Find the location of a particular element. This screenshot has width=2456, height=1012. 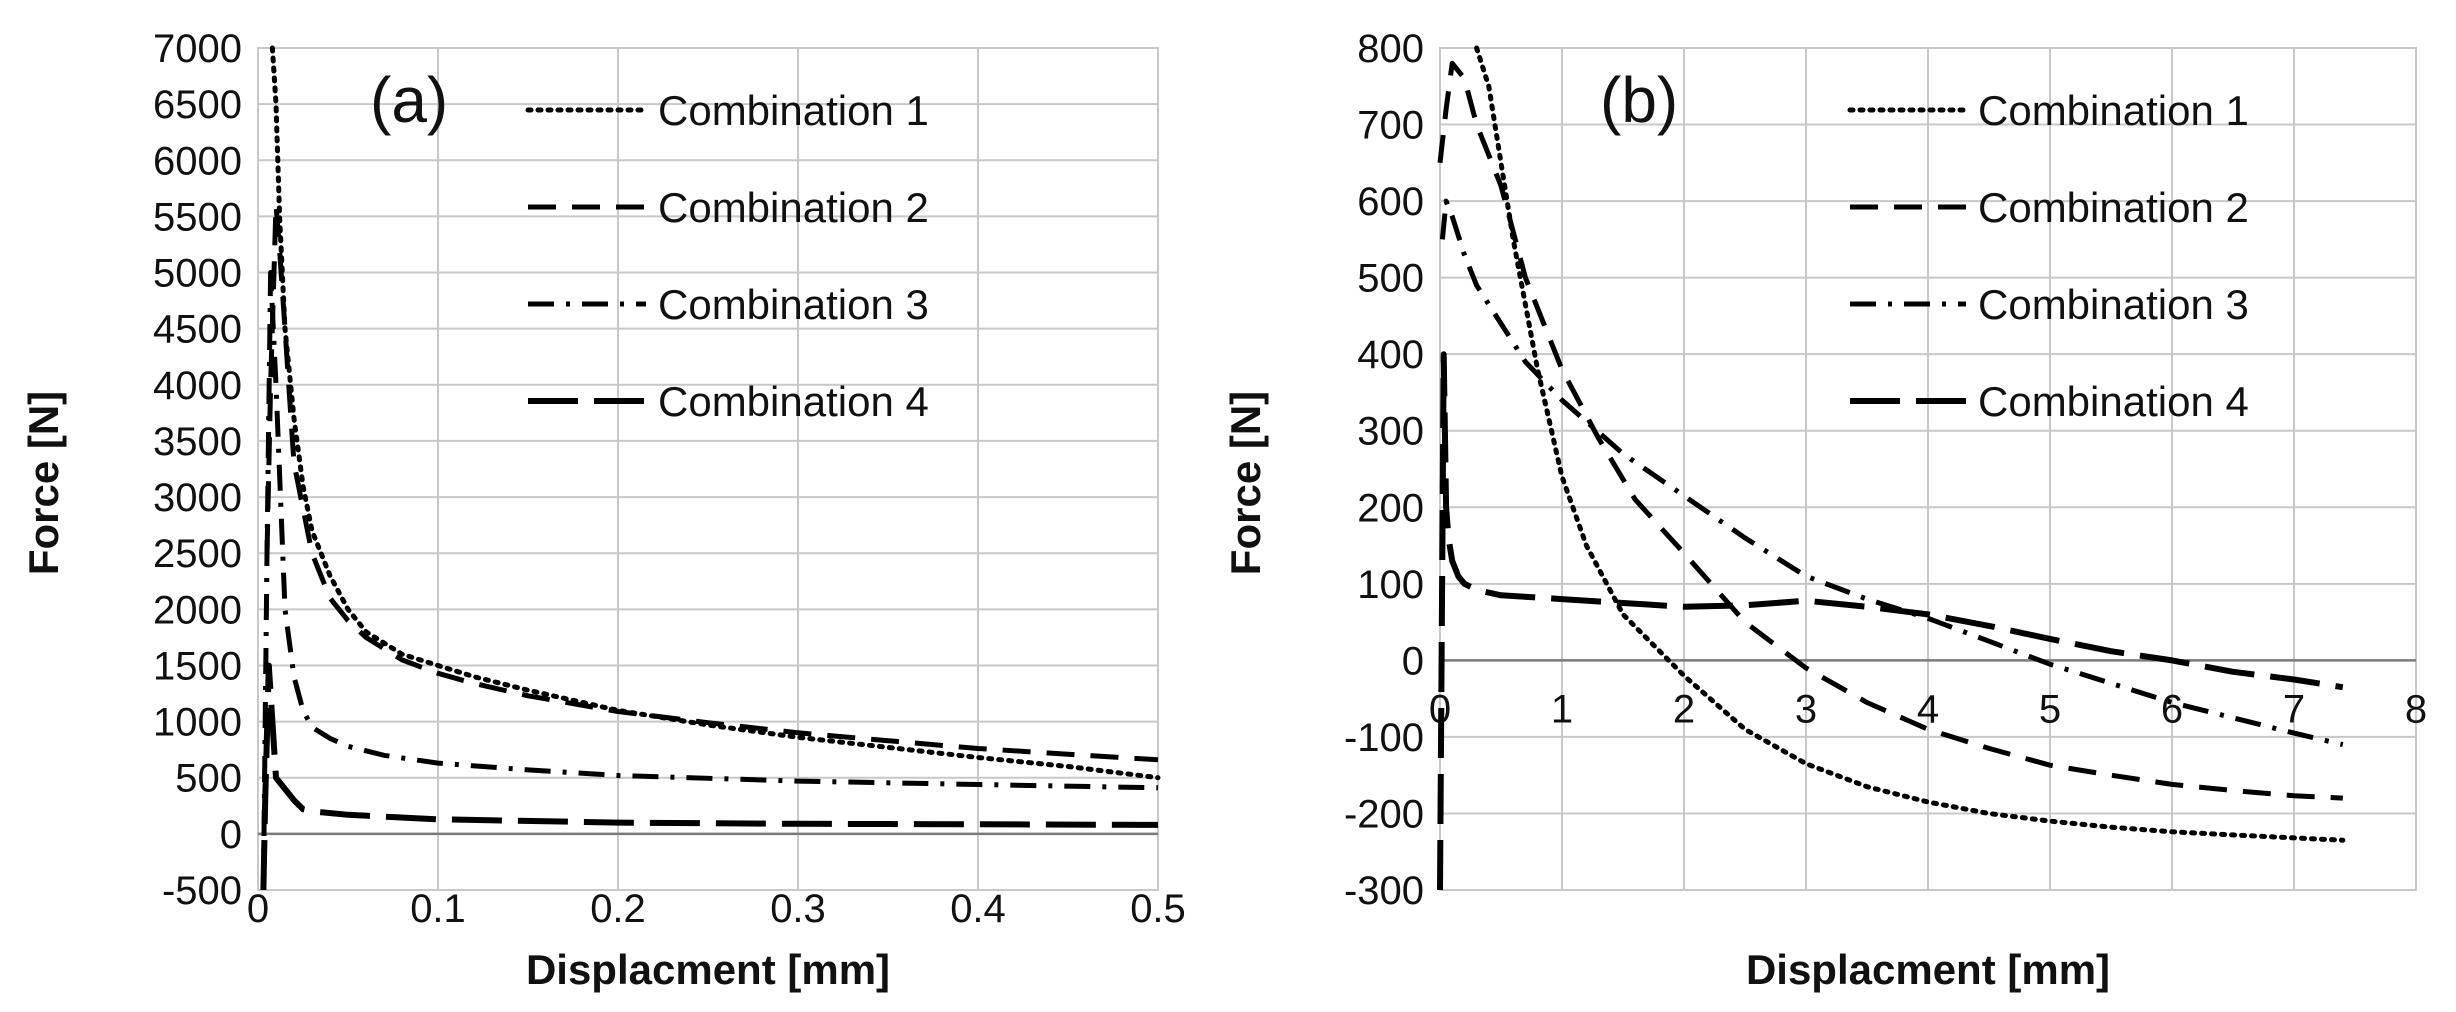

y-tick-label: 1500 is located at coordinates (197, 666).